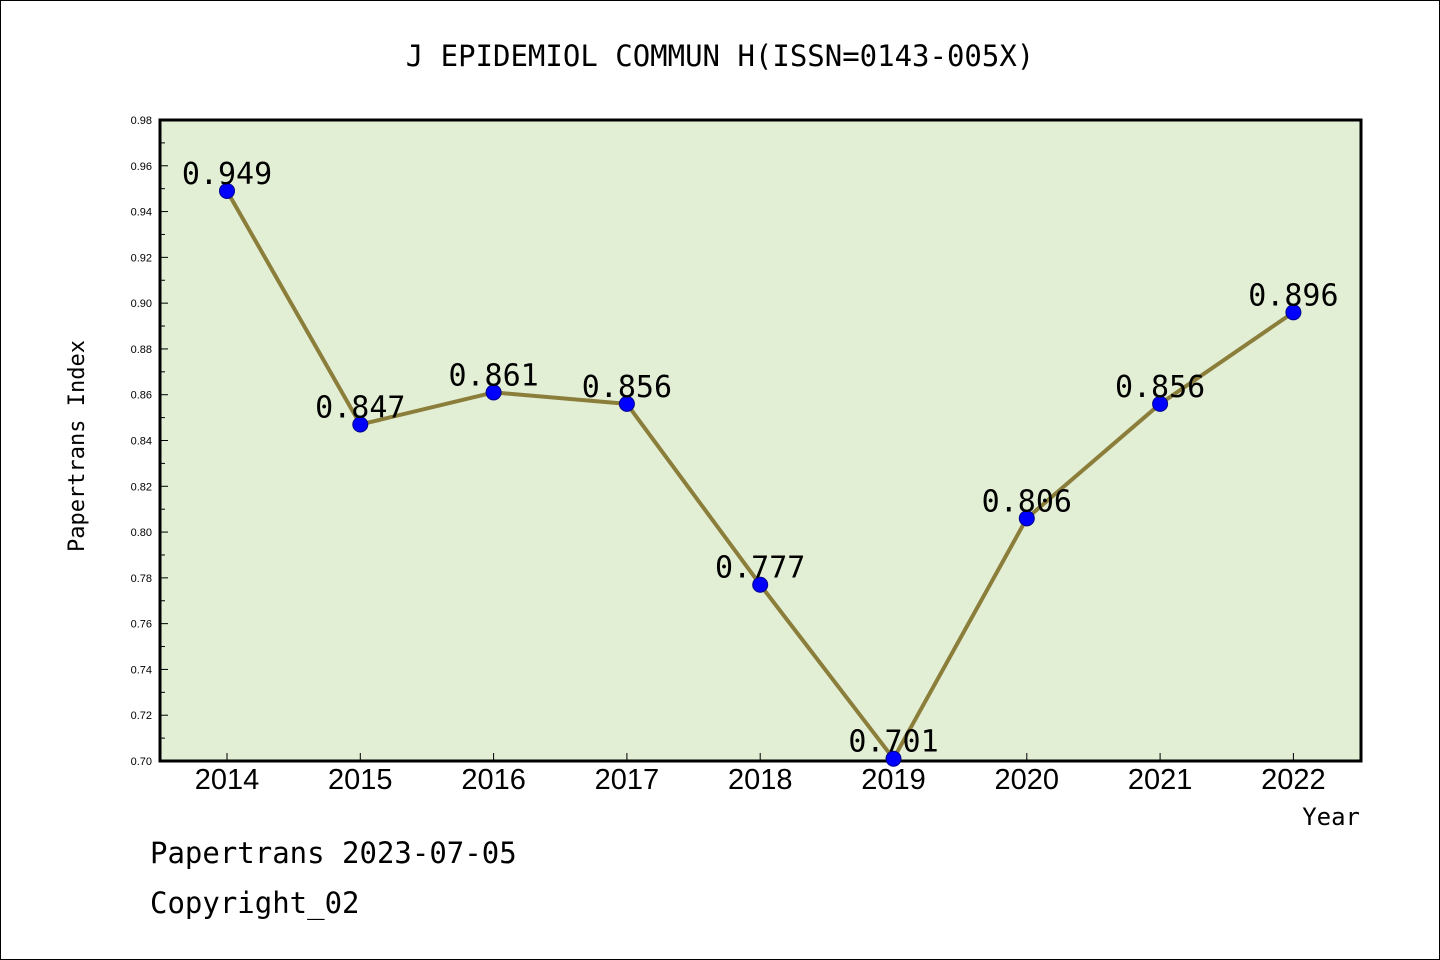 The width and height of the screenshot is (1440, 960). I want to click on y-tick-label: 0.74, so click(141, 670).